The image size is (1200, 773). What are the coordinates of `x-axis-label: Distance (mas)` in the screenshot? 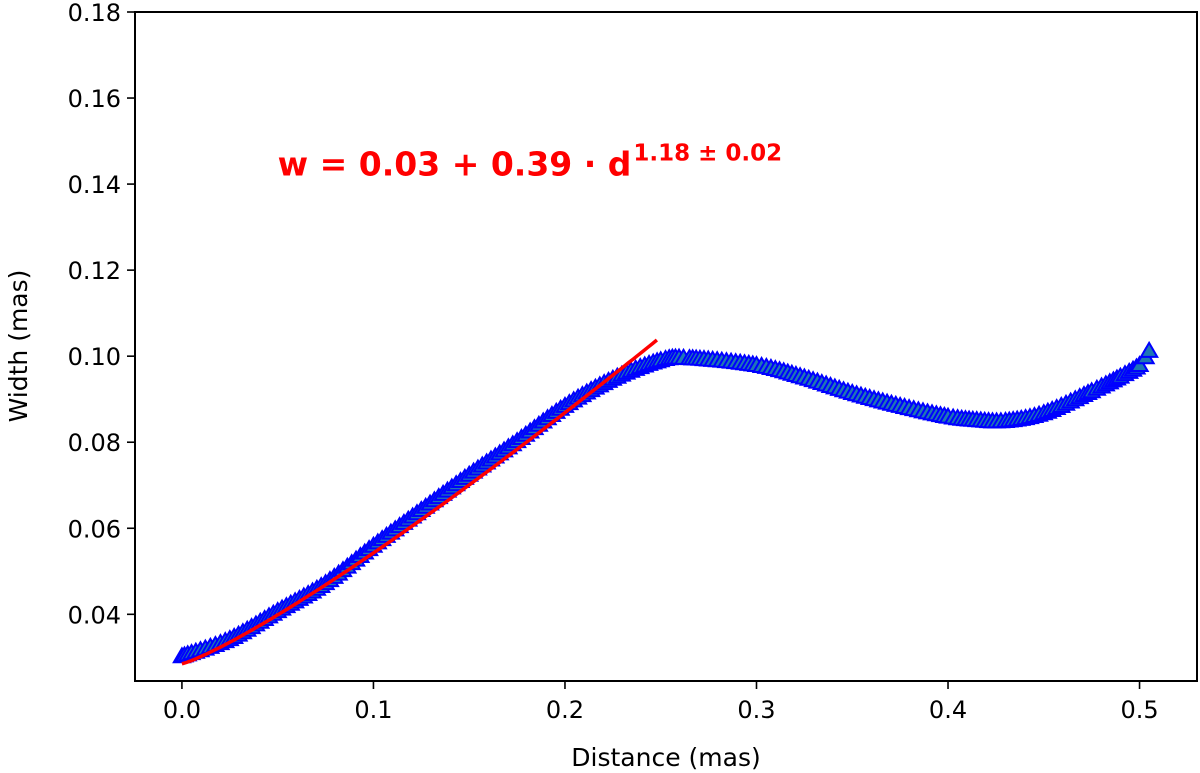 It's located at (665, 757).